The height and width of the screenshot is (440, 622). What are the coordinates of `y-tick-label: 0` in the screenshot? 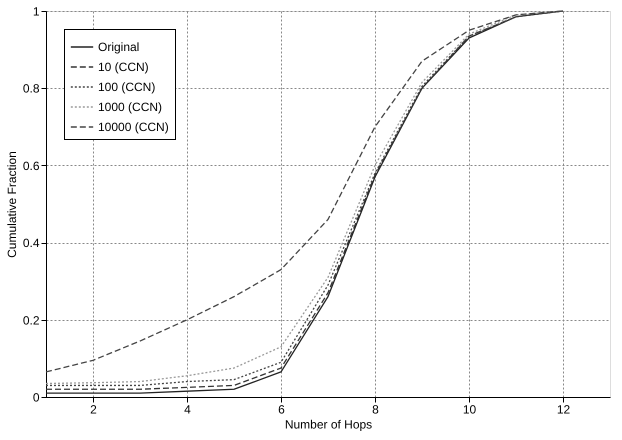 It's located at (36, 397).